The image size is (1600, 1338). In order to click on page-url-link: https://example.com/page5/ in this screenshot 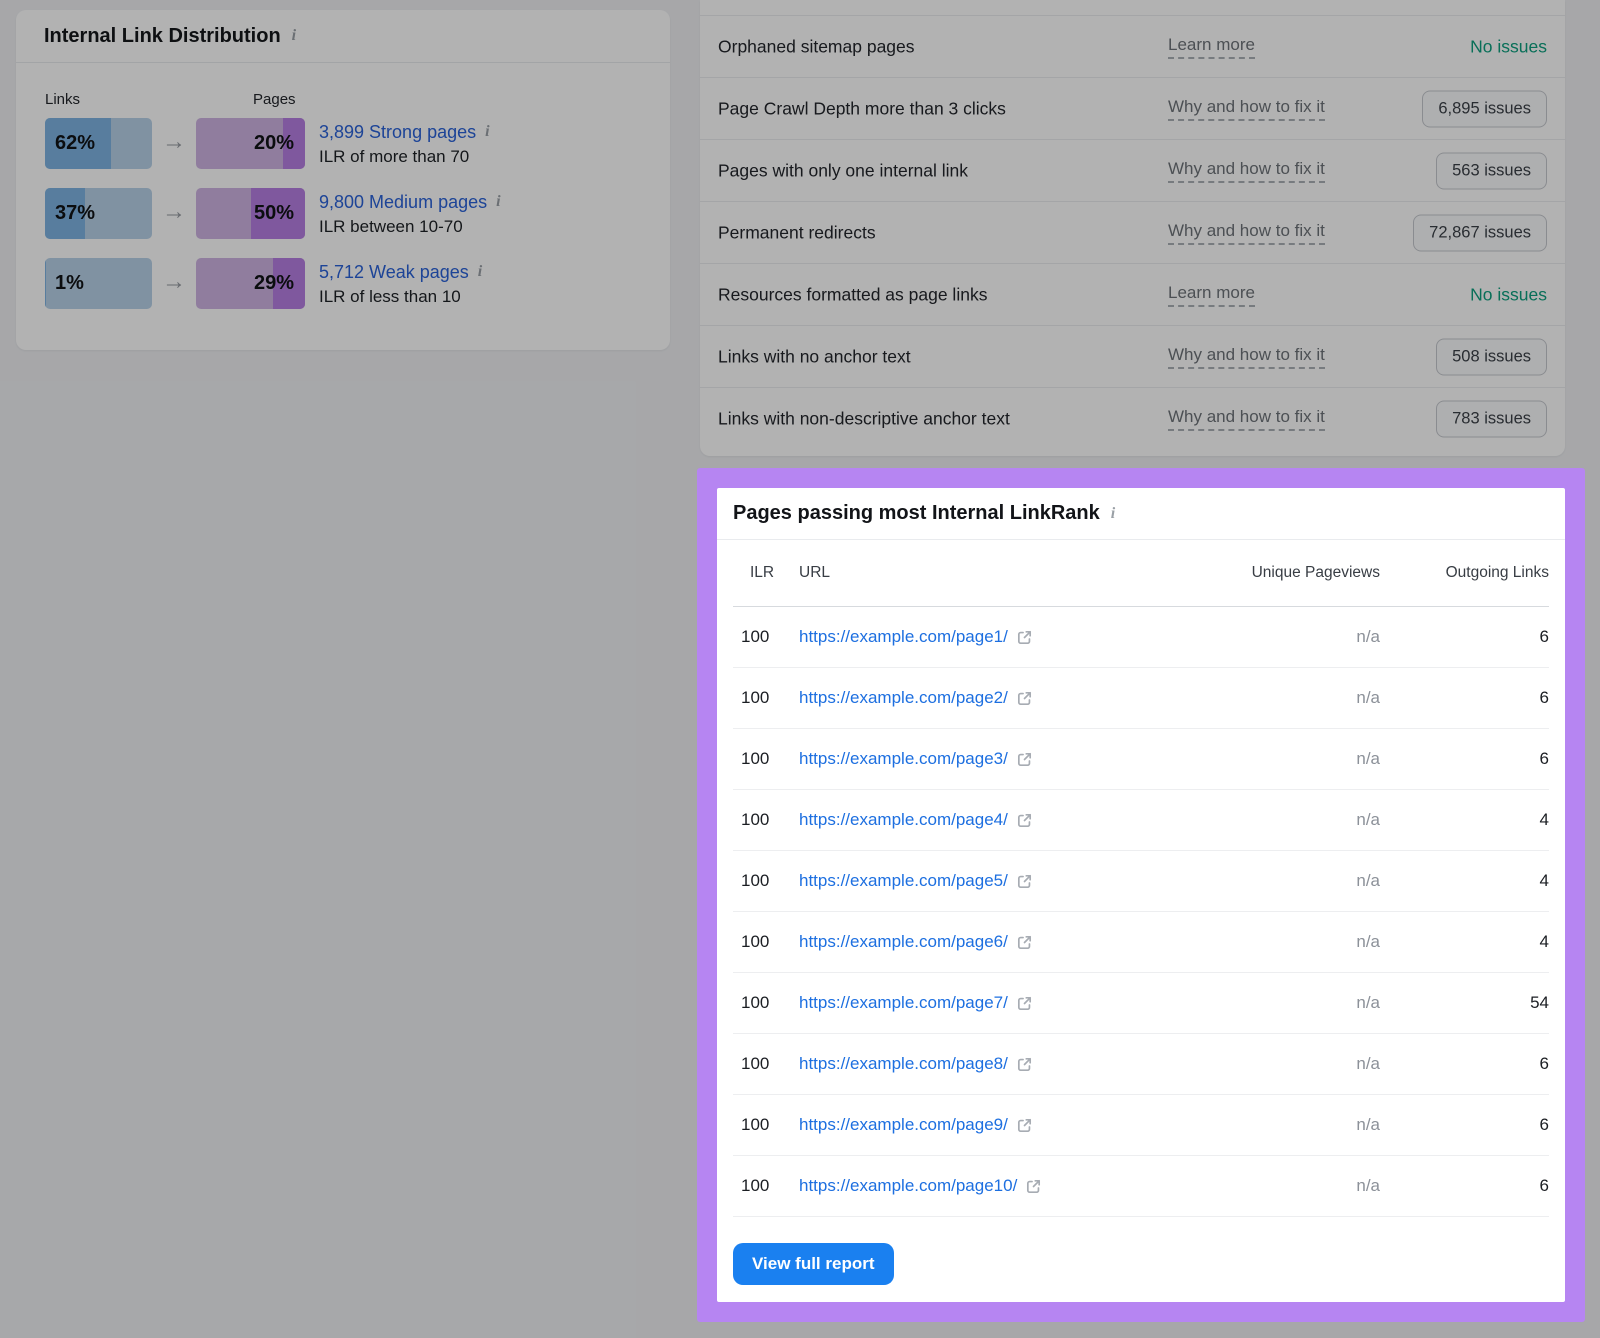, I will do `click(916, 881)`.